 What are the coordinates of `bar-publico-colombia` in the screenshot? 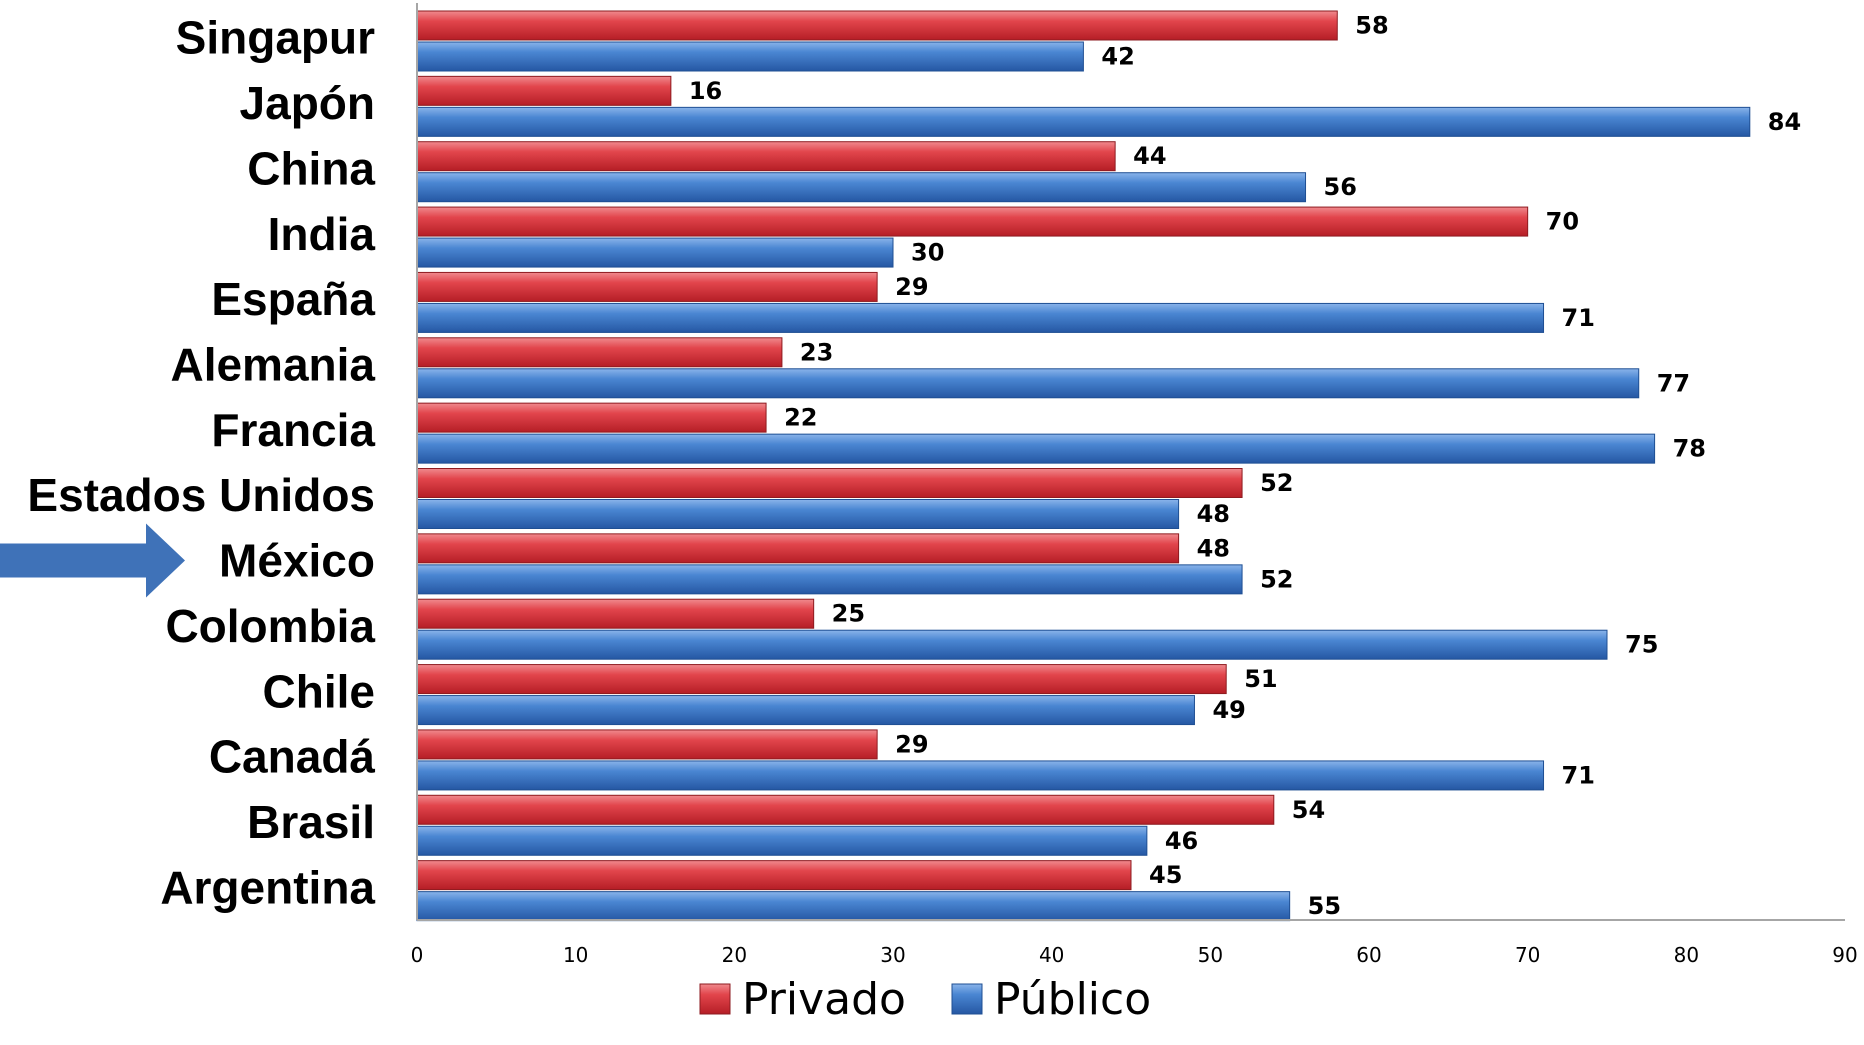 It's located at (1012, 644).